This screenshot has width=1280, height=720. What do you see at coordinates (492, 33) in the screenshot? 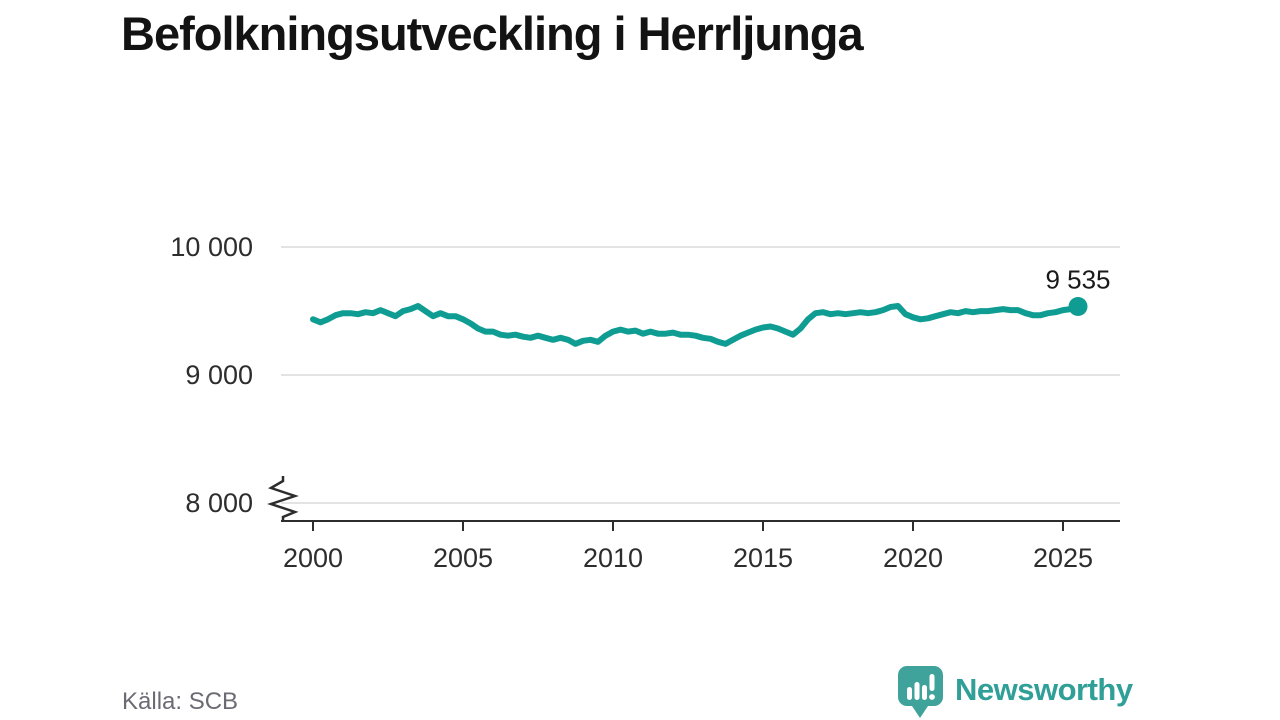
I see `page-title: Befolkningsutveckling i Herrljunga` at bounding box center [492, 33].